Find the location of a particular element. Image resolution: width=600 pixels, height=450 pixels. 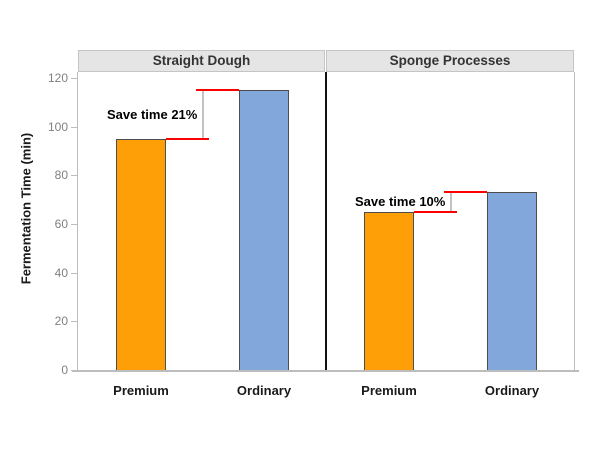

annotation-label-straight: Save time 21% is located at coordinates (152, 114).